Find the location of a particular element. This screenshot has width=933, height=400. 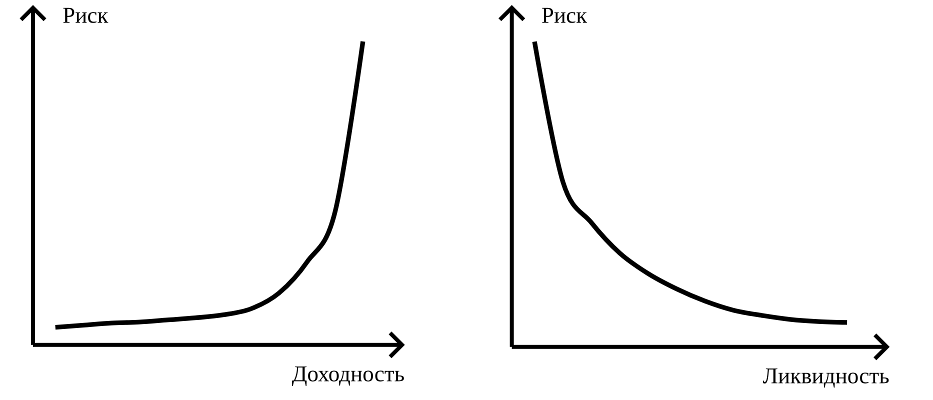

x-axis-title: Ликвидность is located at coordinates (825, 378).